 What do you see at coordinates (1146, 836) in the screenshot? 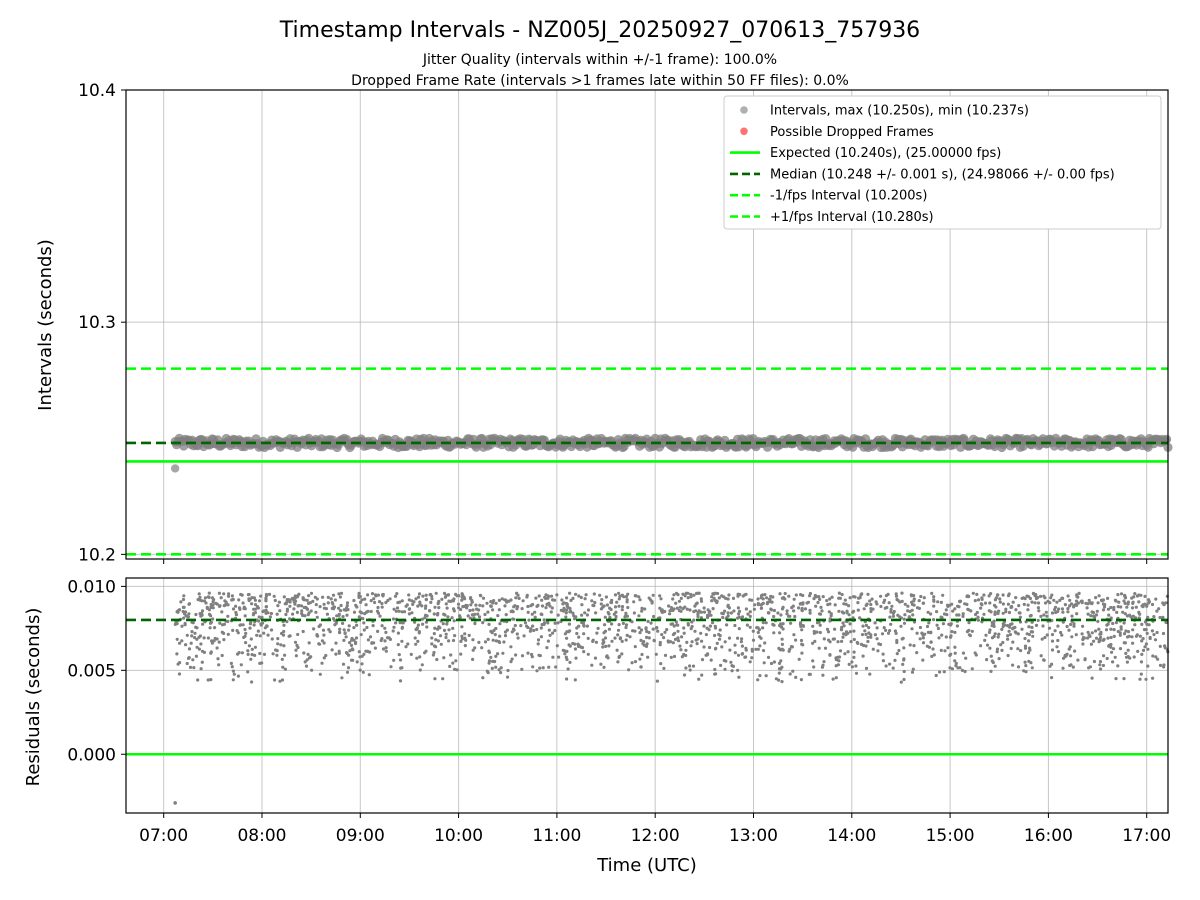
I see `x-tick-label: 17:00` at bounding box center [1146, 836].